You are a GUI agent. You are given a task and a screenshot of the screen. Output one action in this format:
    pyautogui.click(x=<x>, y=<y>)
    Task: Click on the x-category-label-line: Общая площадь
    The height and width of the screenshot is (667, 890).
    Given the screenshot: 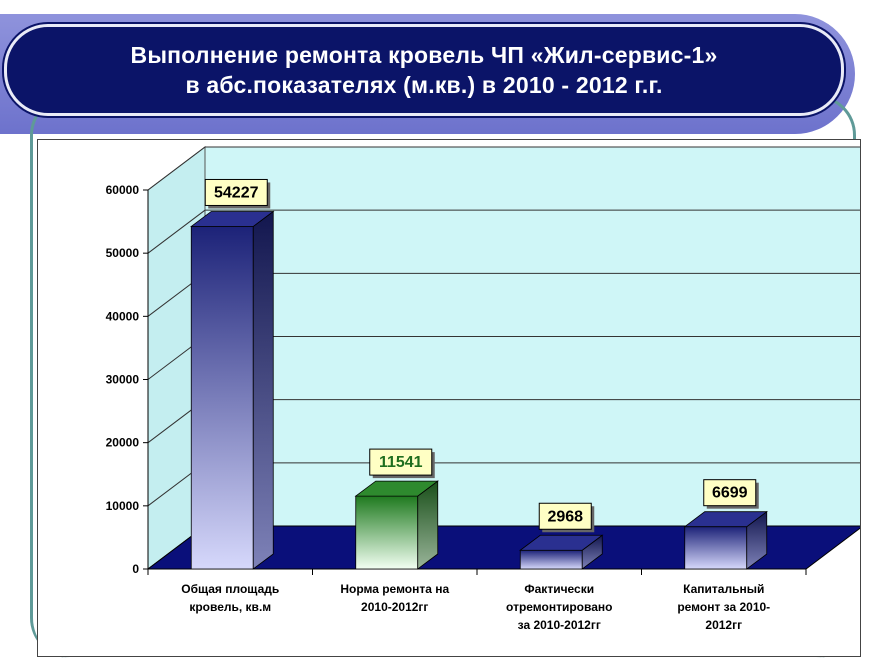 What is the action you would take?
    pyautogui.click(x=230, y=589)
    